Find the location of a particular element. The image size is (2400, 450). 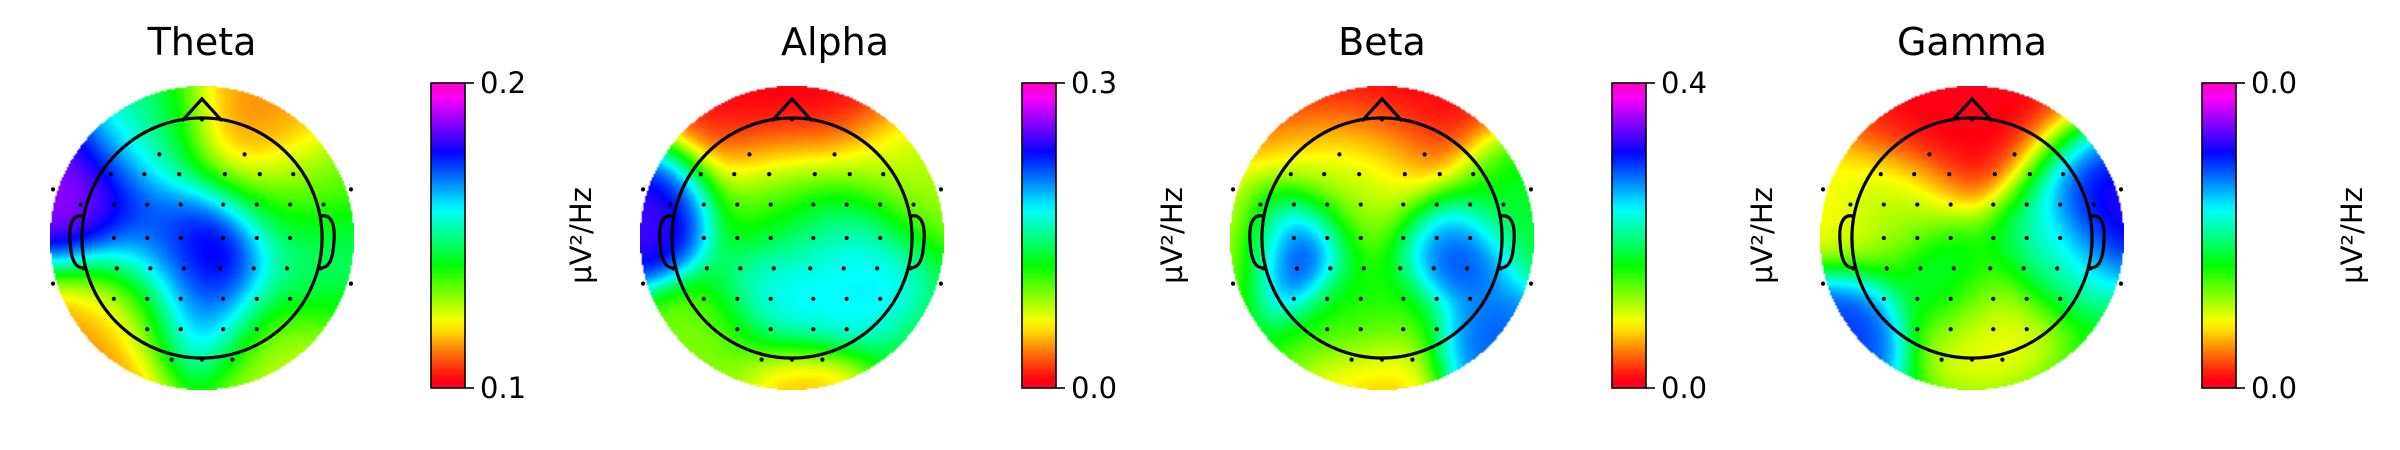

colorbar-min-label: 0.1 is located at coordinates (503, 388).